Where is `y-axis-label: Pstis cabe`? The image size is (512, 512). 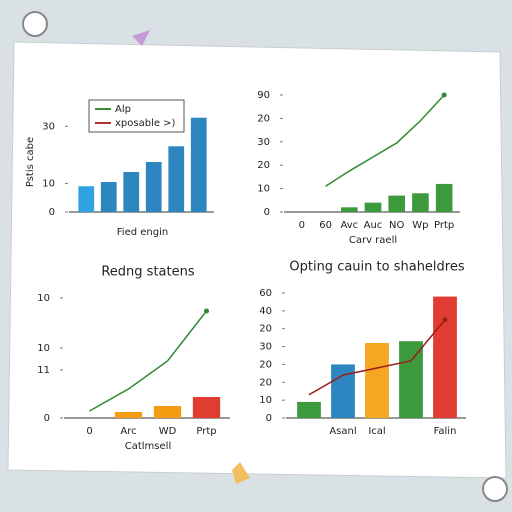
y-axis-label: Pstis cabe is located at coordinates (30, 162).